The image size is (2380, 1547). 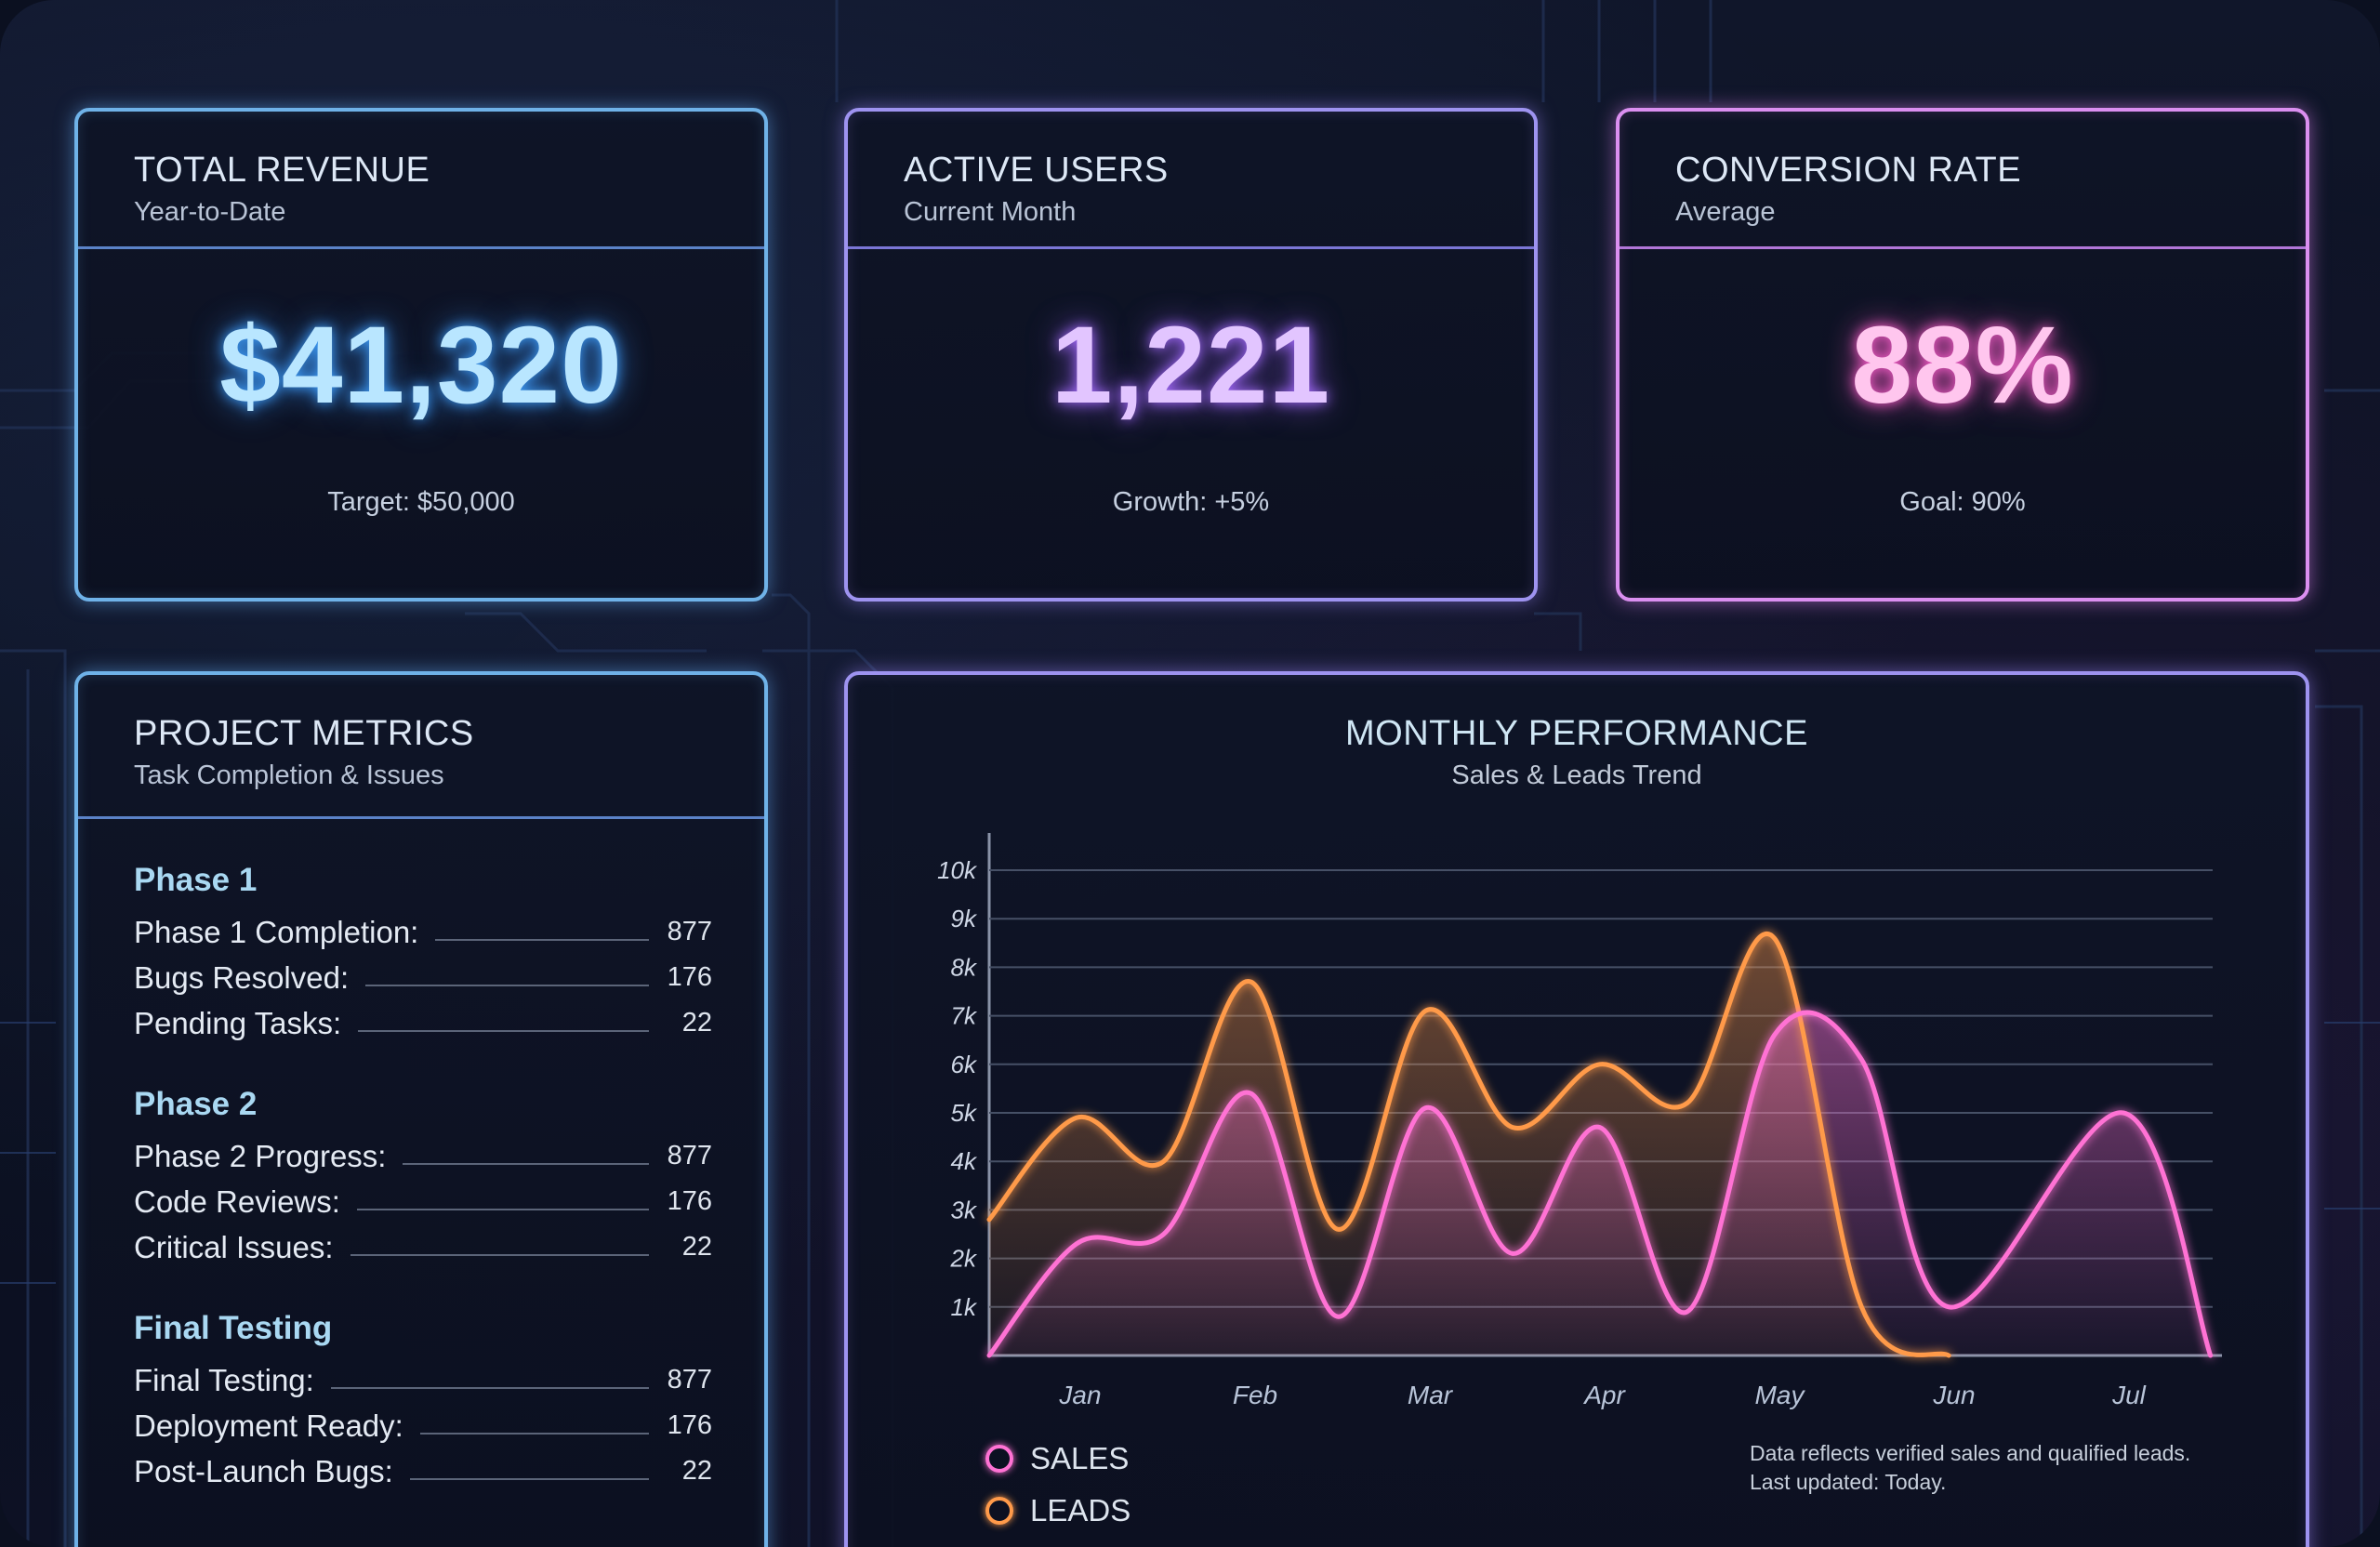 I want to click on chart-lines, so click(x=1600, y=1145).